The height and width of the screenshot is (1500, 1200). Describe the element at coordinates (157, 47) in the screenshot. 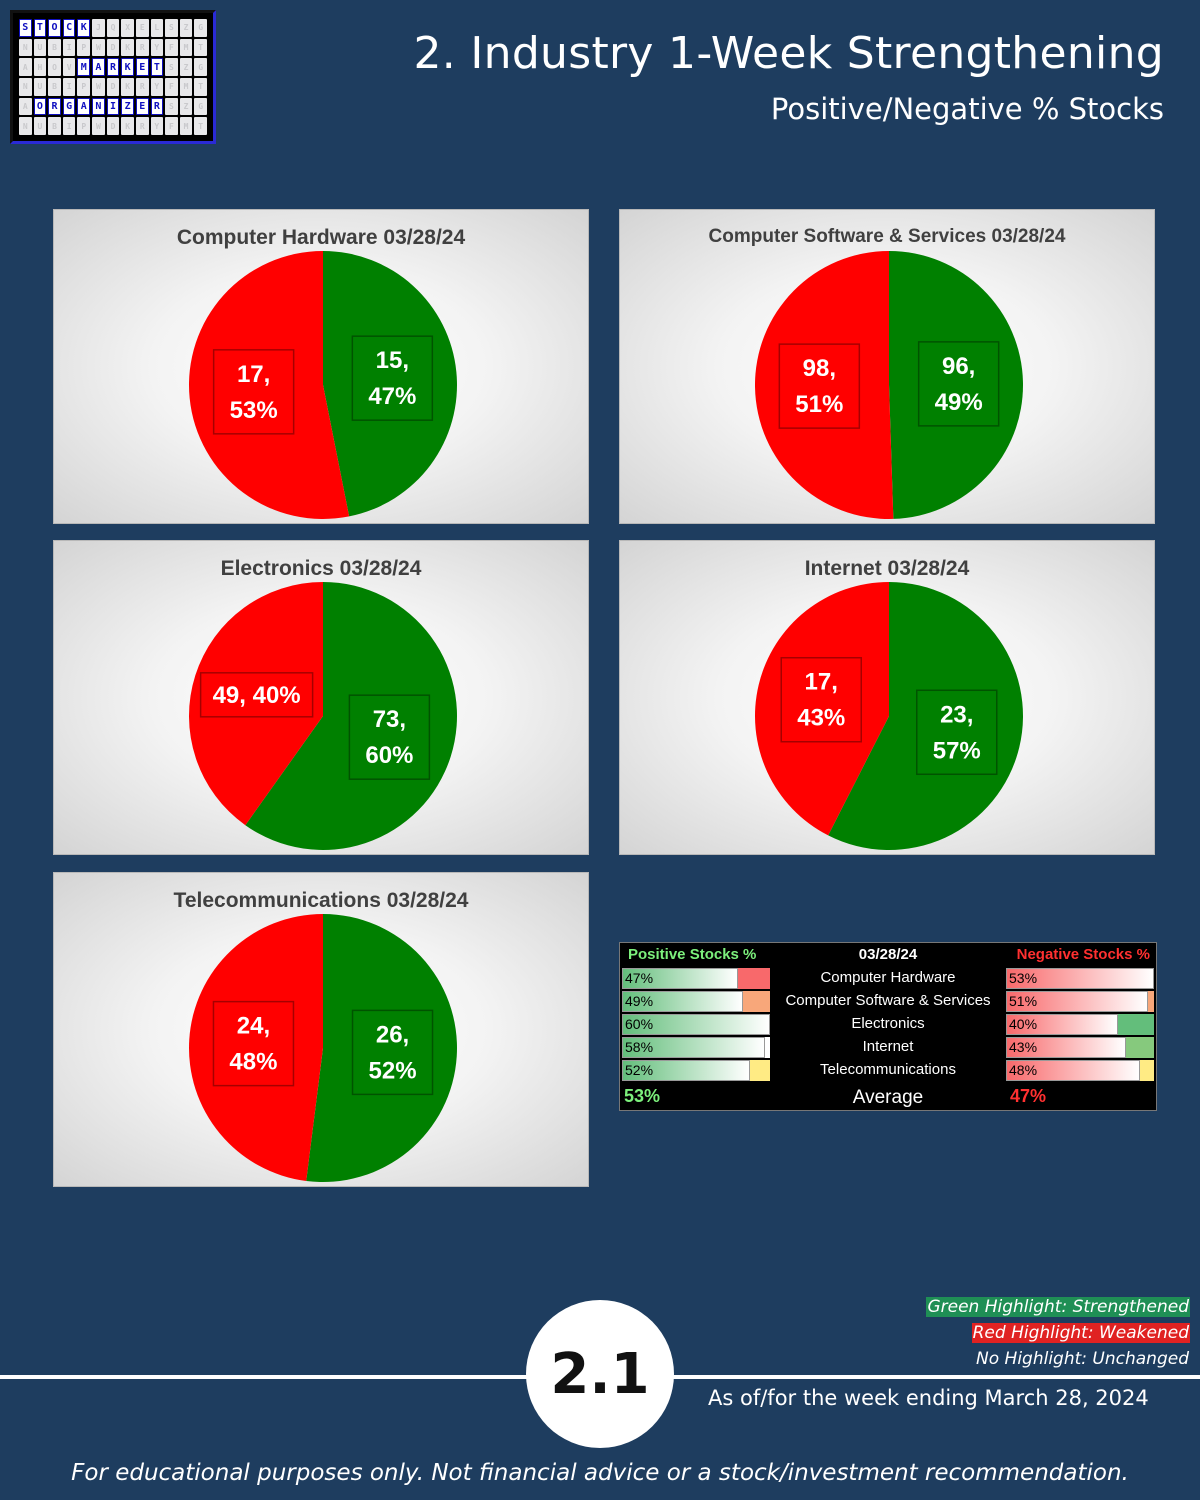

I see `logo-filler: Y` at that location.